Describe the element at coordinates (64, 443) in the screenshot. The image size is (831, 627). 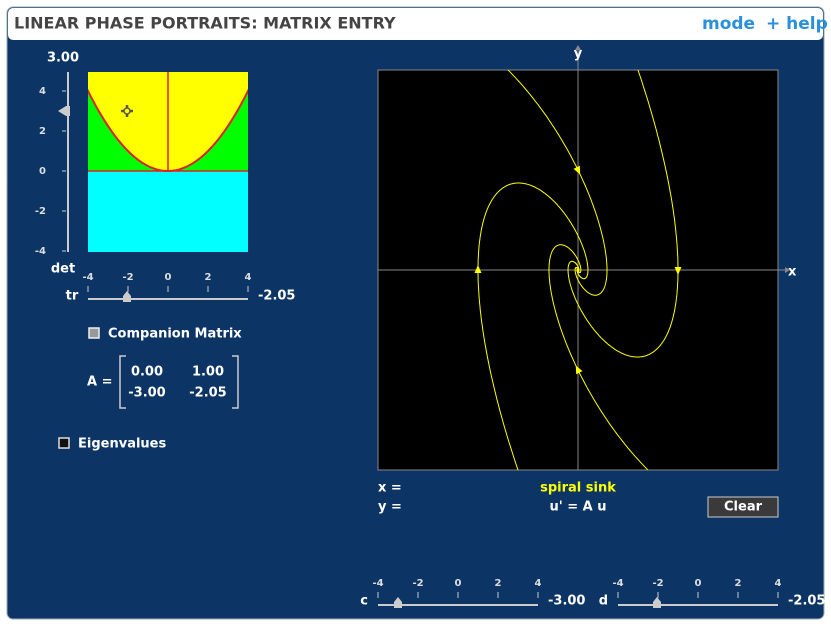
I see `eigenvalues-checkbox` at that location.